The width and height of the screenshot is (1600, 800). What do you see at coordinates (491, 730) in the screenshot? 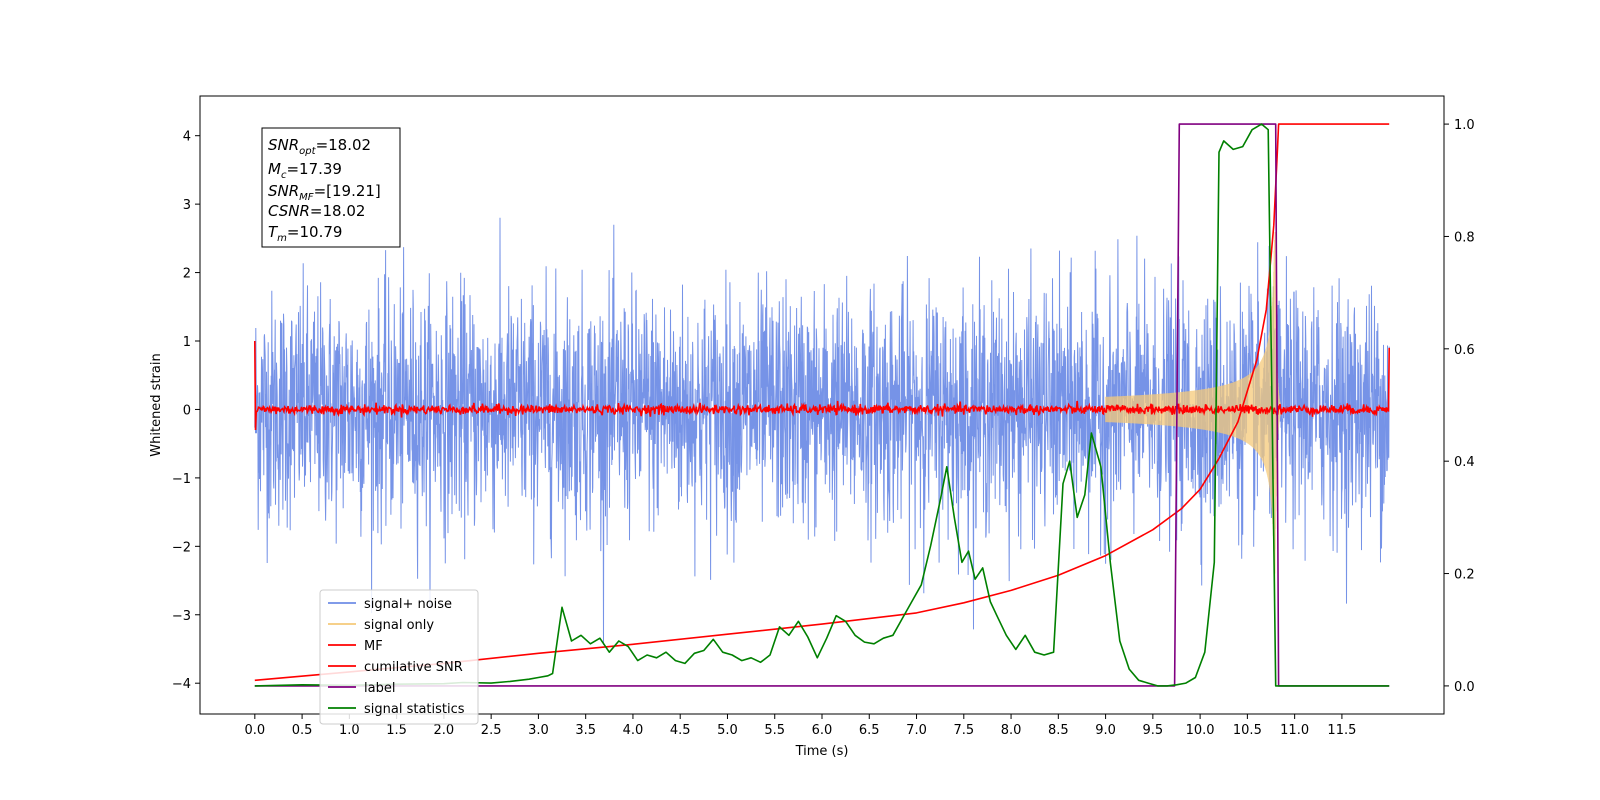
I see `x-tick-label: 2.5` at bounding box center [491, 730].